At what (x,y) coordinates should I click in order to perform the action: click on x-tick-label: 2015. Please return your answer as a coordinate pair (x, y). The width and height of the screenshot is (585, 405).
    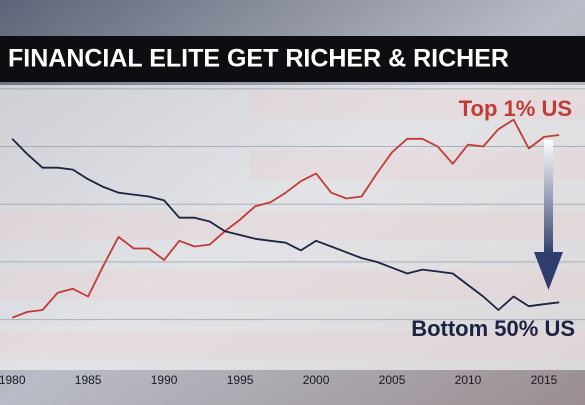
    Looking at the image, I should click on (544, 380).